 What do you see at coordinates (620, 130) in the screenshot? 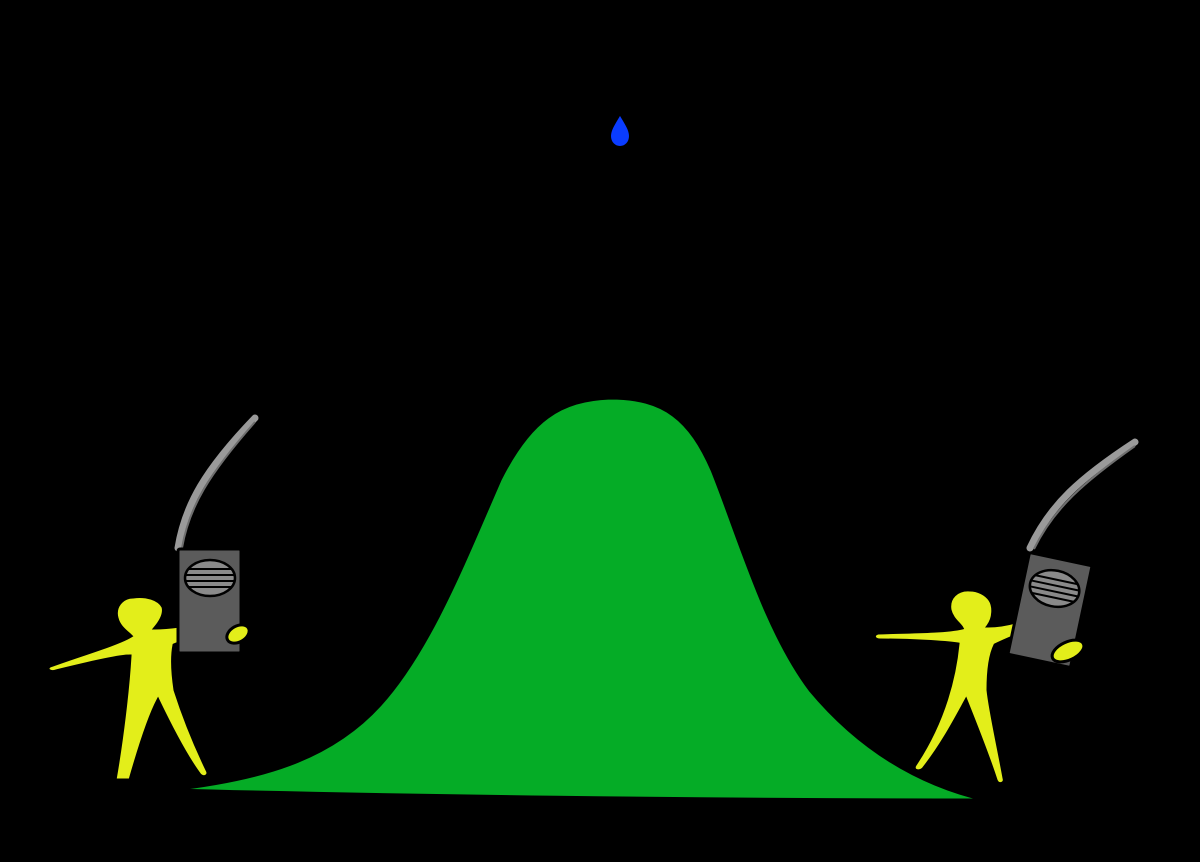
I see `water-drop-icon` at bounding box center [620, 130].